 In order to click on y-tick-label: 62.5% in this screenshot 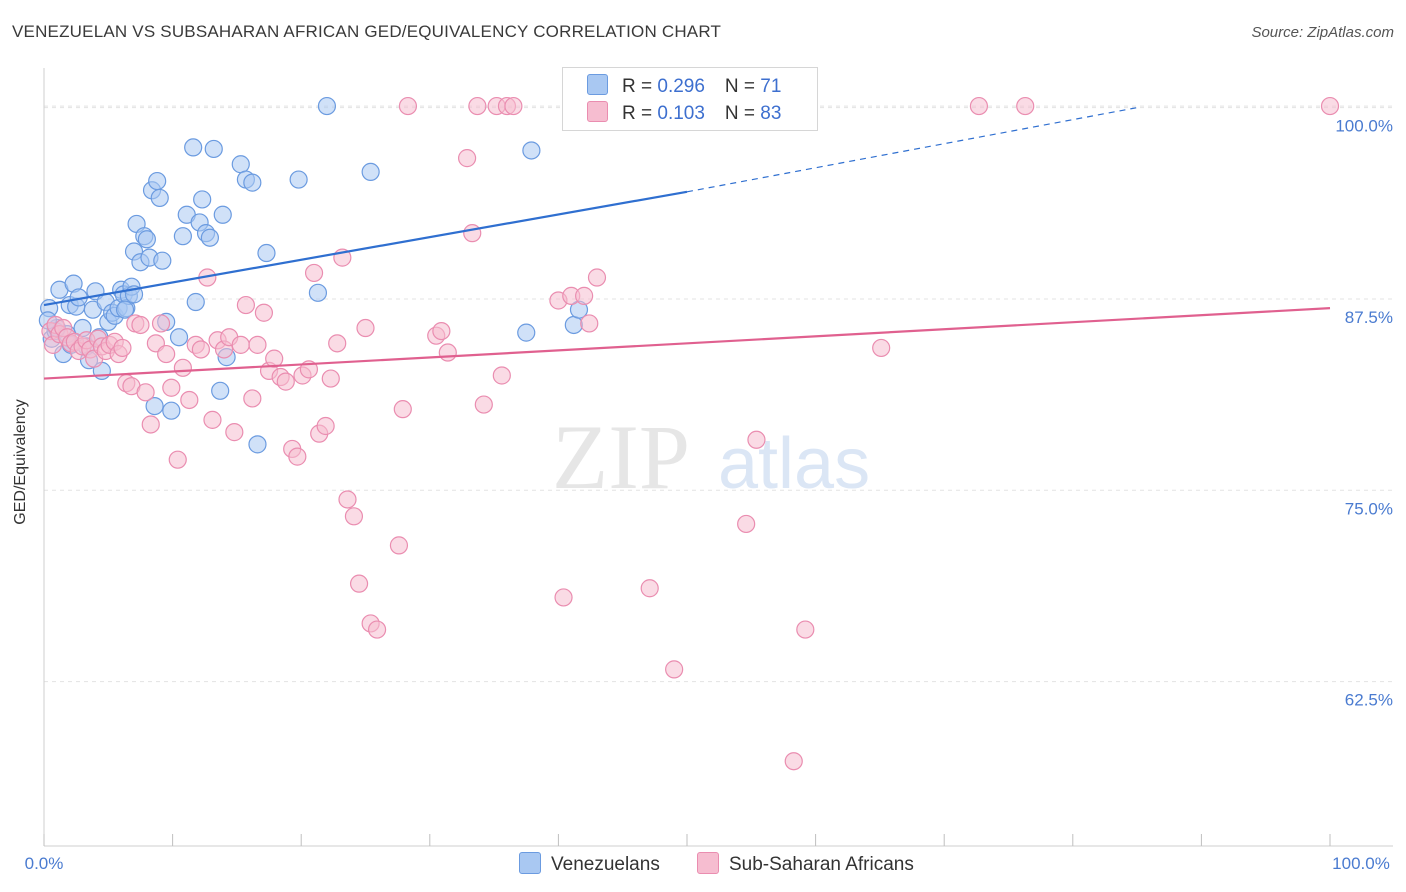, I will do `click(1369, 700)`.